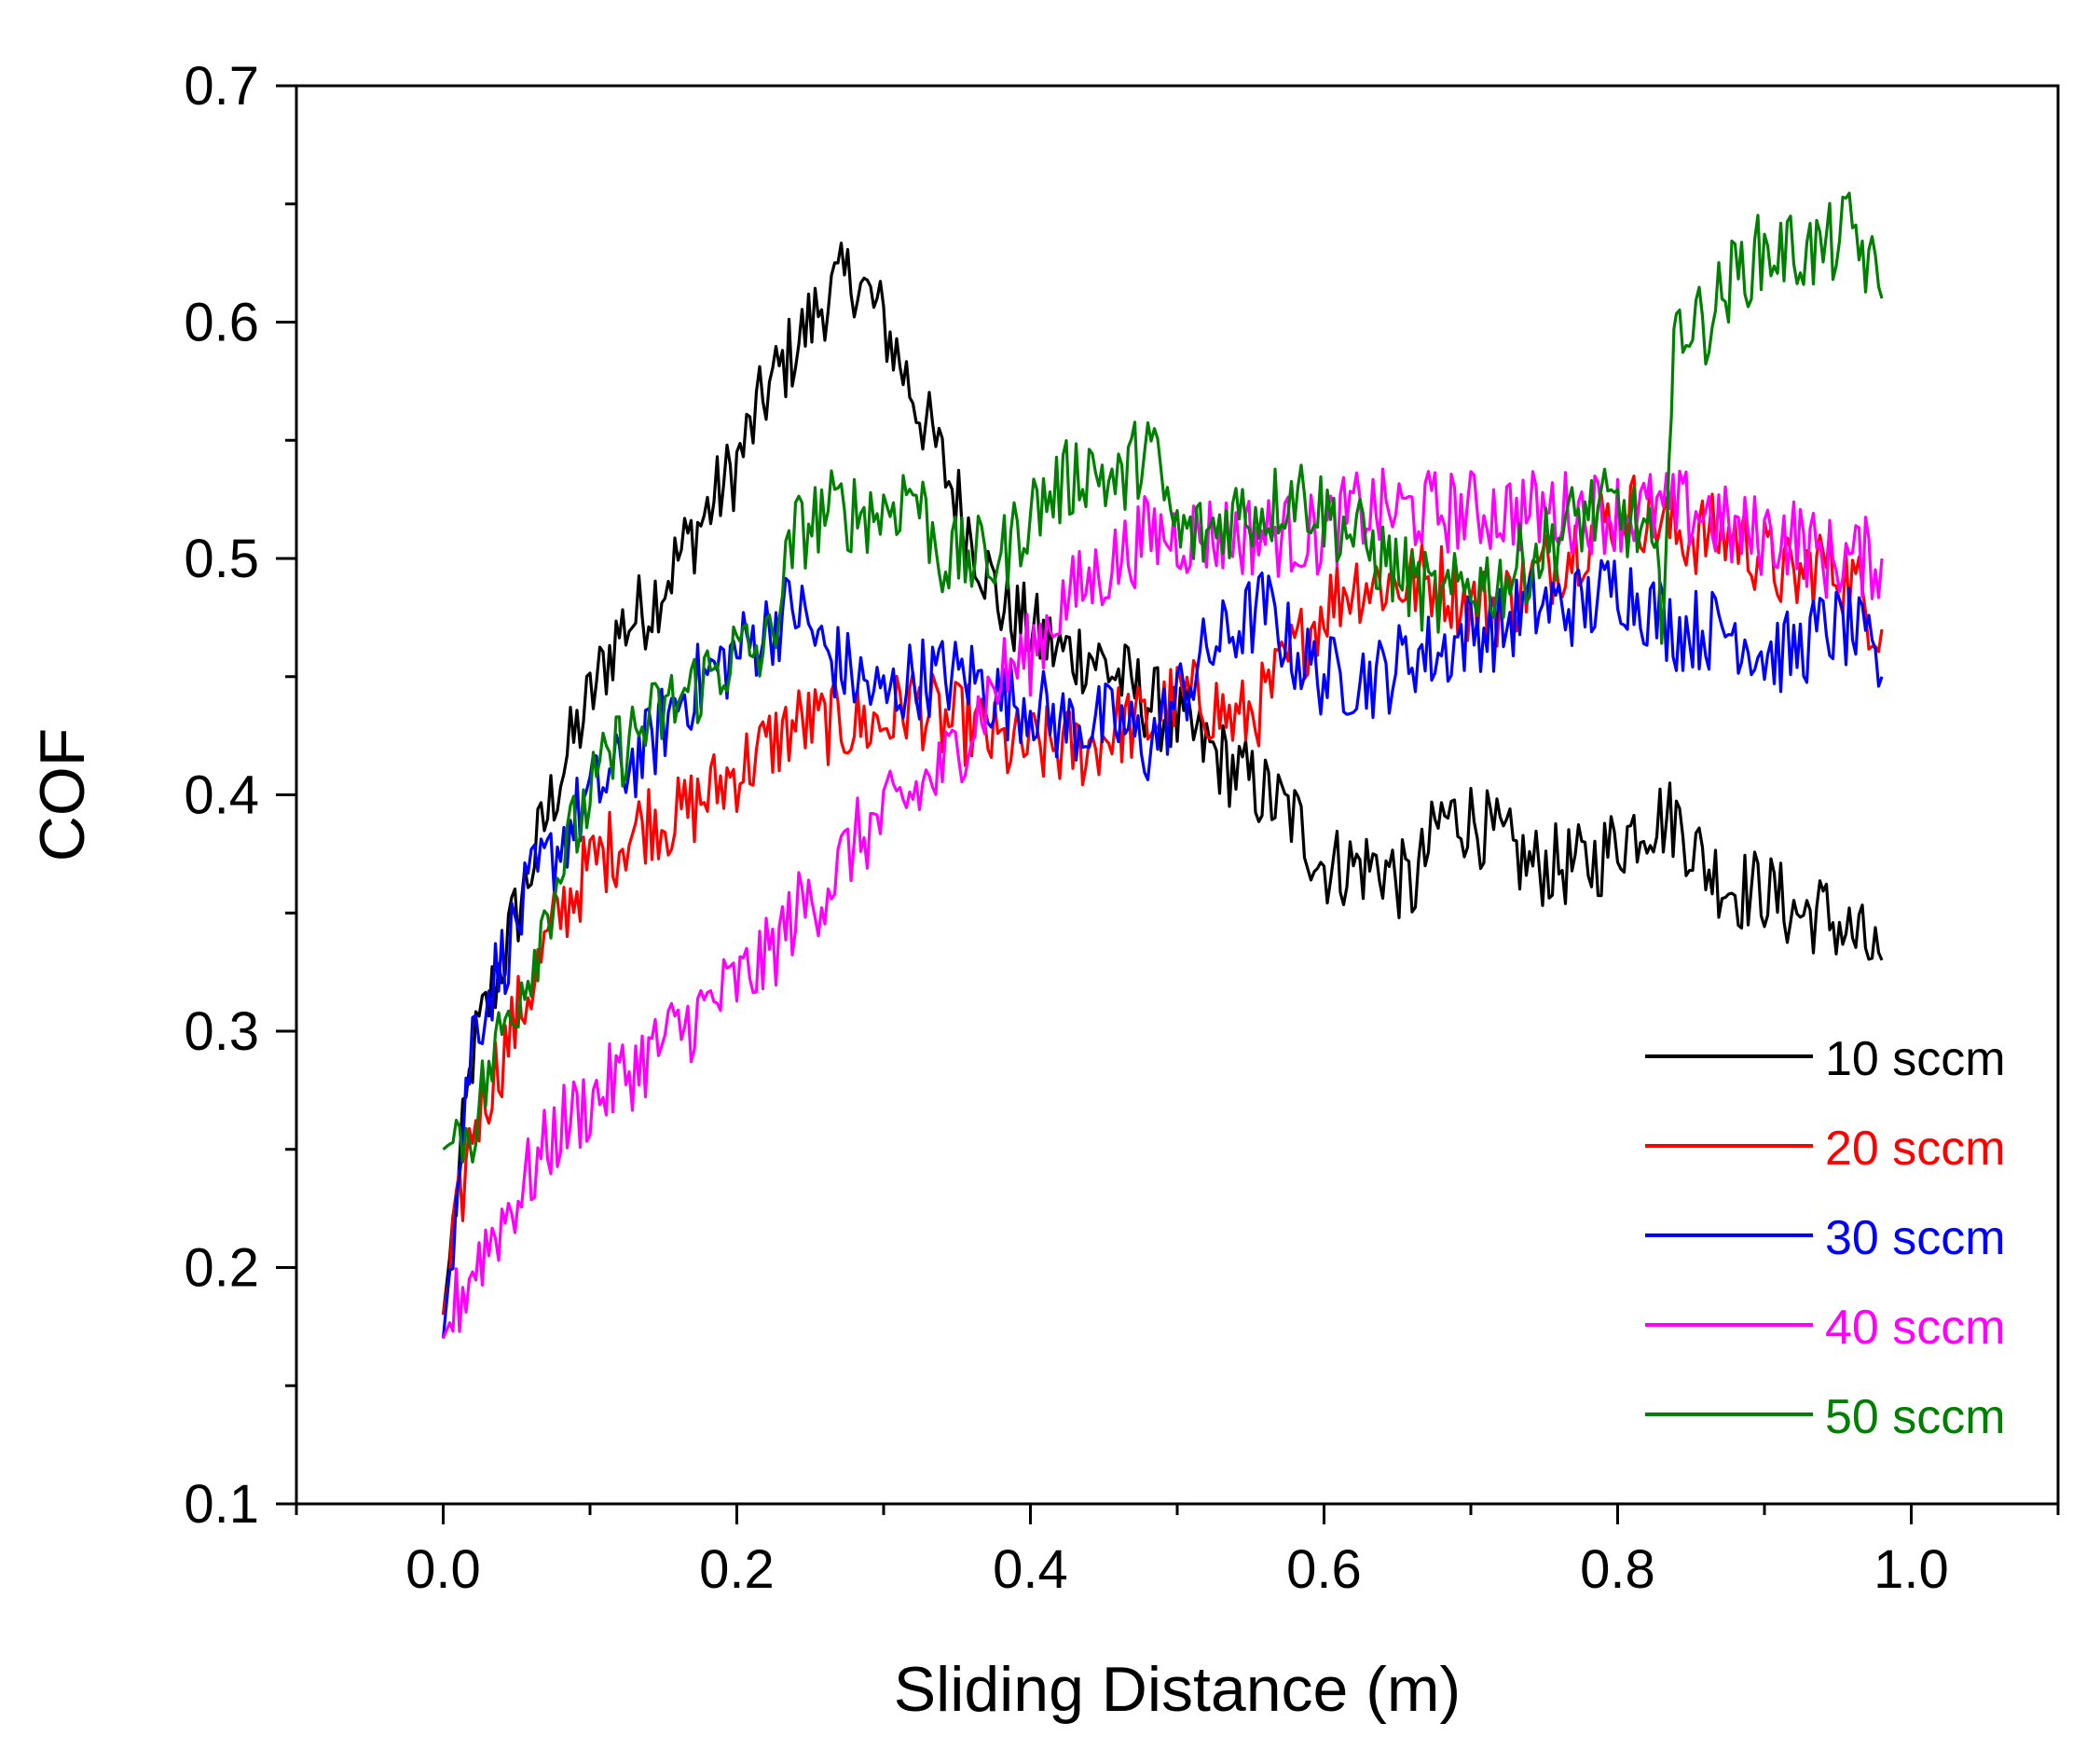  Describe the element at coordinates (1617, 1569) in the screenshot. I see `x-tick-label: 0.8` at that location.